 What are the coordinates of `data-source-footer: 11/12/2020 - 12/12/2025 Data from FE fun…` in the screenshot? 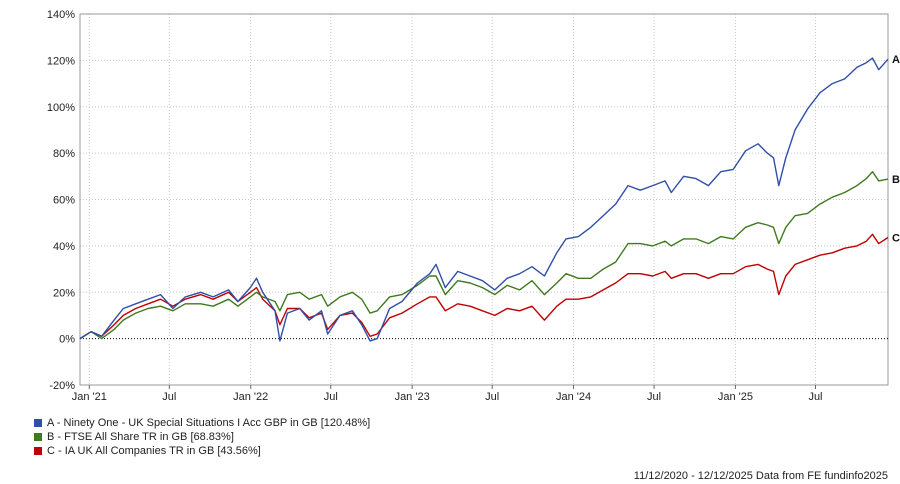 It's located at (760, 476).